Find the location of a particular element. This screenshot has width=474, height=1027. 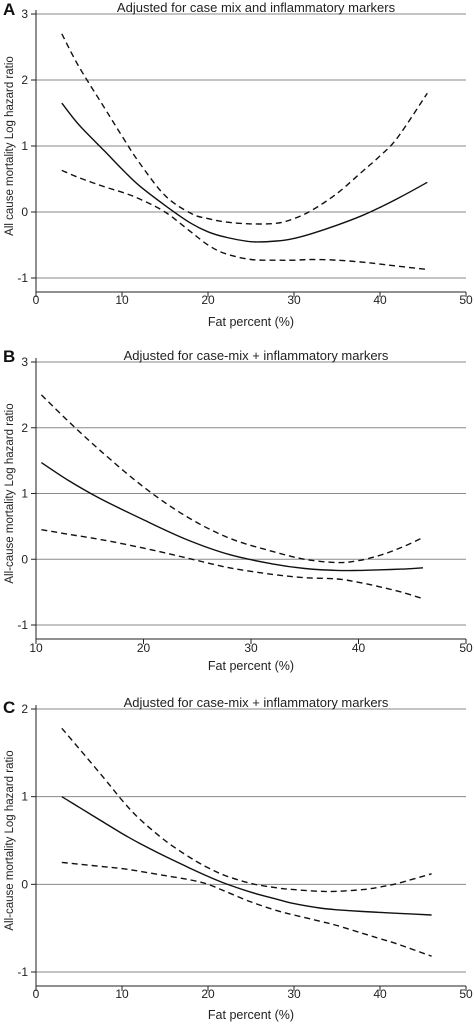

panel-letter-a: A is located at coordinates (9, 9).